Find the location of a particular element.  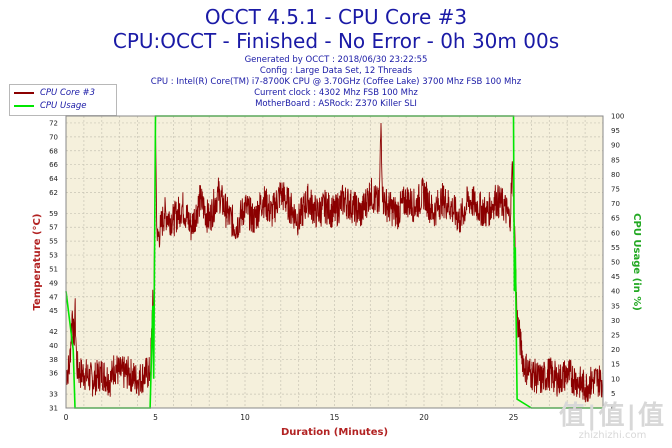

x-axis-label: Duration (Minutes) is located at coordinates (334, 432).